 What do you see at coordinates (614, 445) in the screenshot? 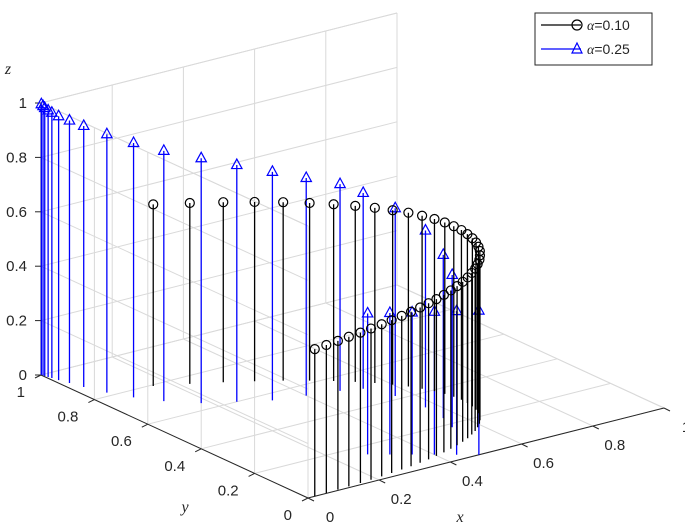
I see `x-tick-label: 0.8` at bounding box center [614, 445].